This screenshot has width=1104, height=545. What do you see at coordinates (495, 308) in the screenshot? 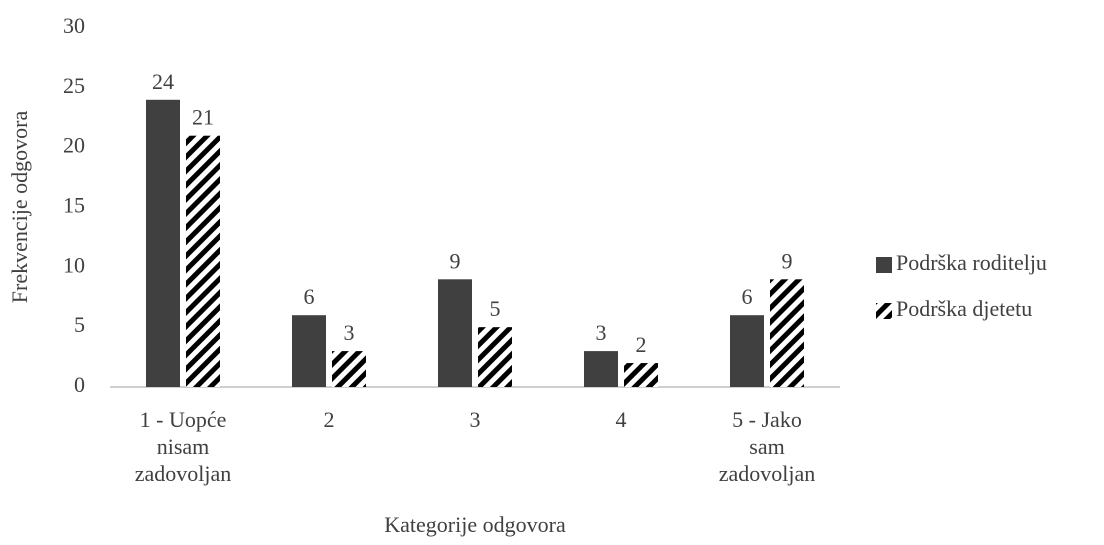
I see `data-label: 5` at bounding box center [495, 308].